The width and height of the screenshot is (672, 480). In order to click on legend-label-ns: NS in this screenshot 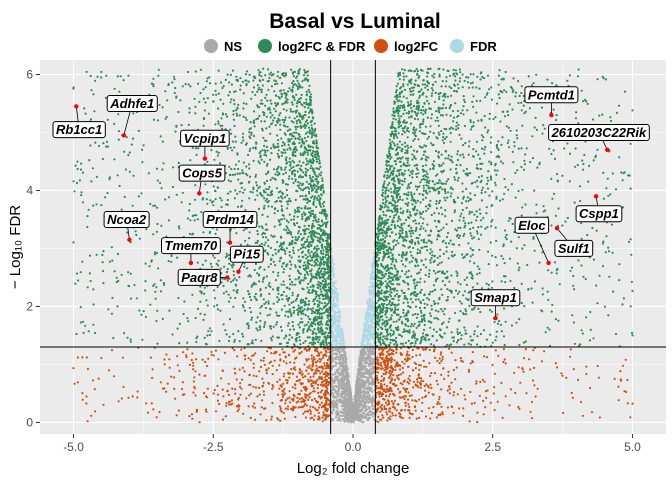, I will do `click(233, 46)`.